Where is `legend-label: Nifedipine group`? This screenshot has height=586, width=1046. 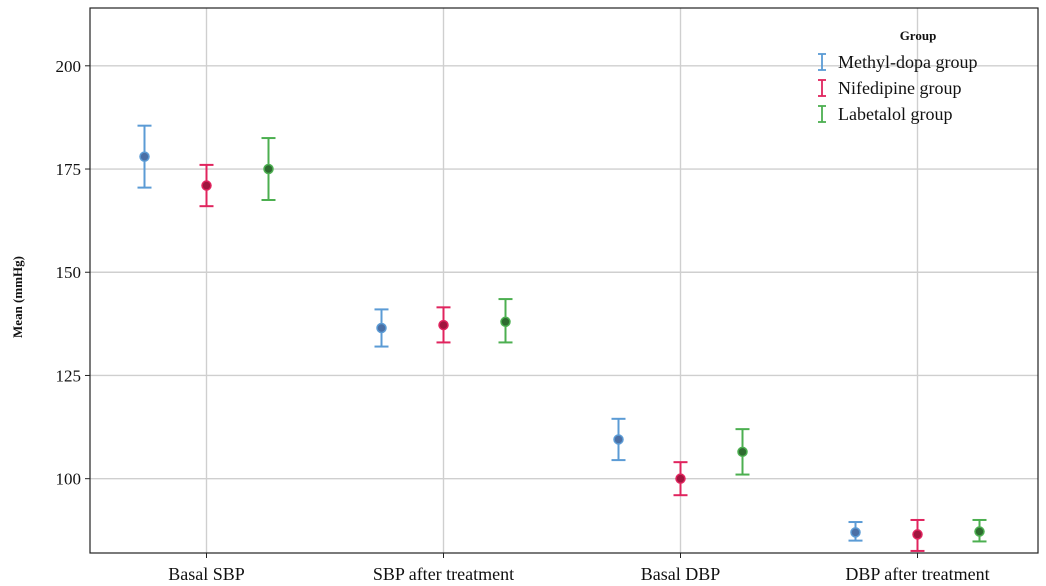
legend-label: Nifedipine group is located at coordinates (899, 88).